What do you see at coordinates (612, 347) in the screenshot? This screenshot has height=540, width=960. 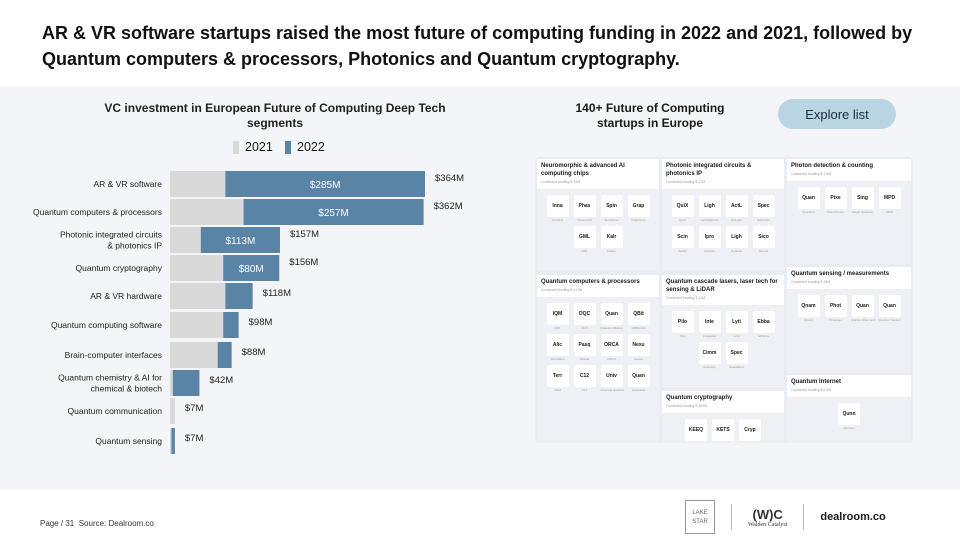 I see `startup-logo: ORCA ORCA` at bounding box center [612, 347].